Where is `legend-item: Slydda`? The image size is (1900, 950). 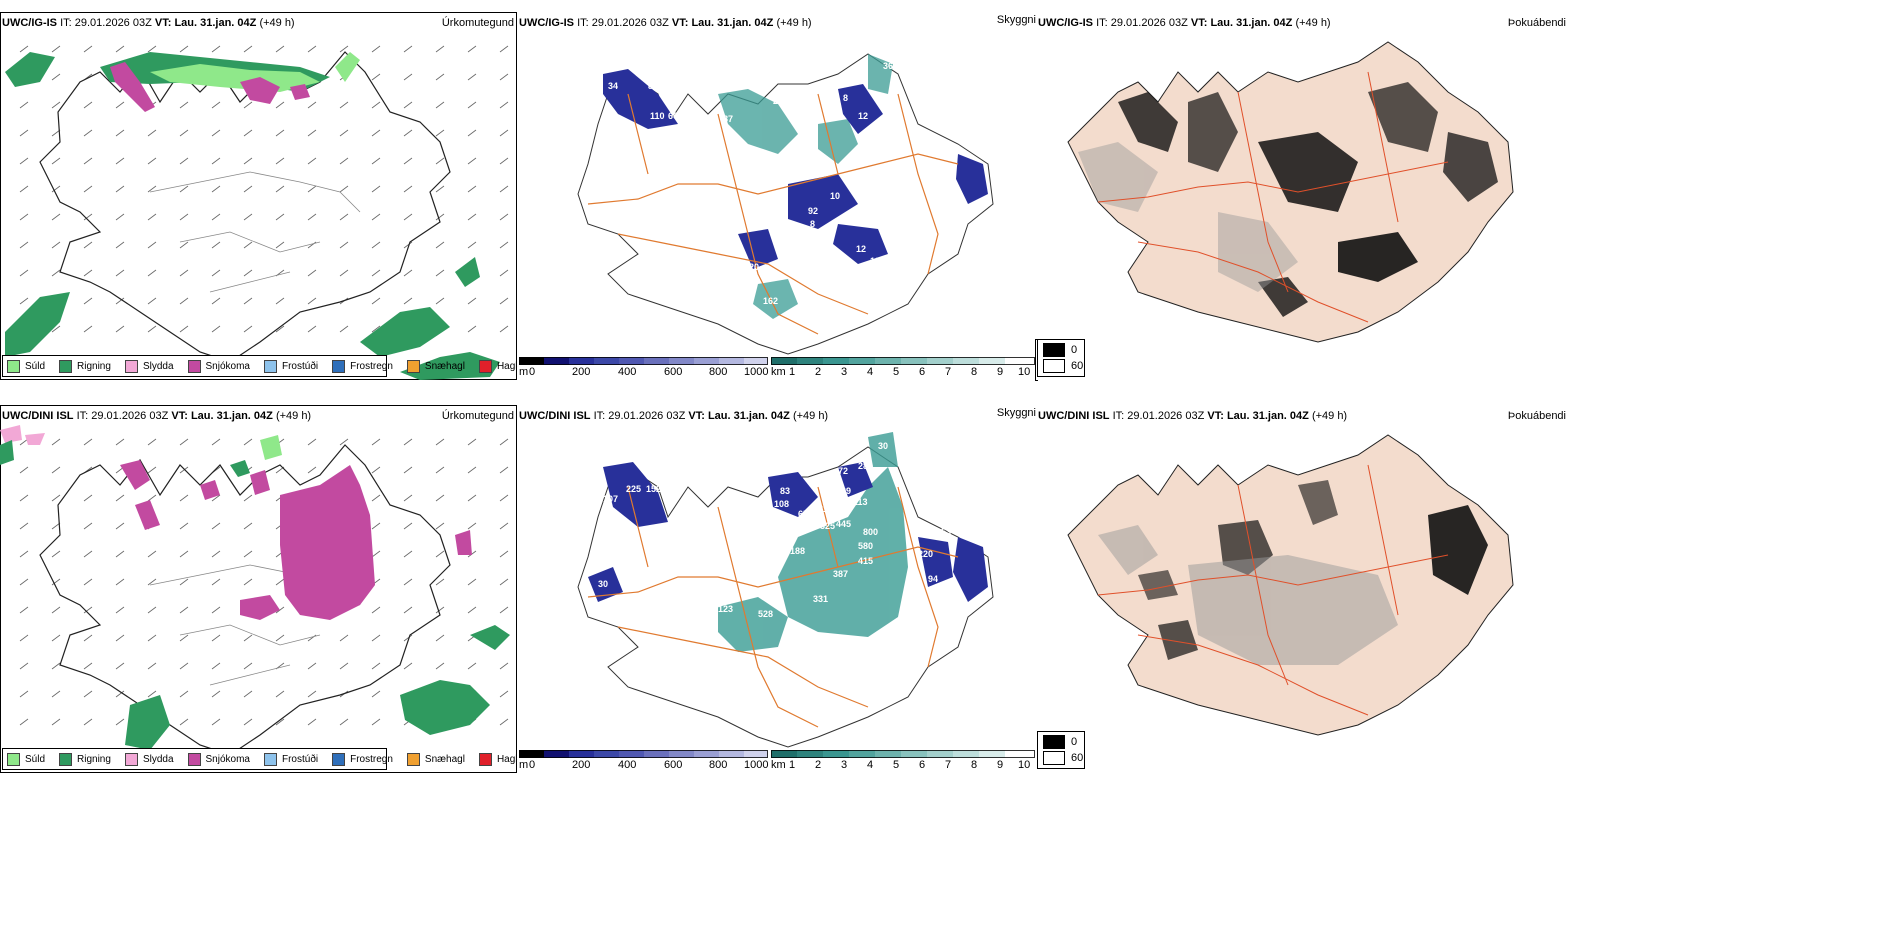 legend-item: Slydda is located at coordinates (149, 759).